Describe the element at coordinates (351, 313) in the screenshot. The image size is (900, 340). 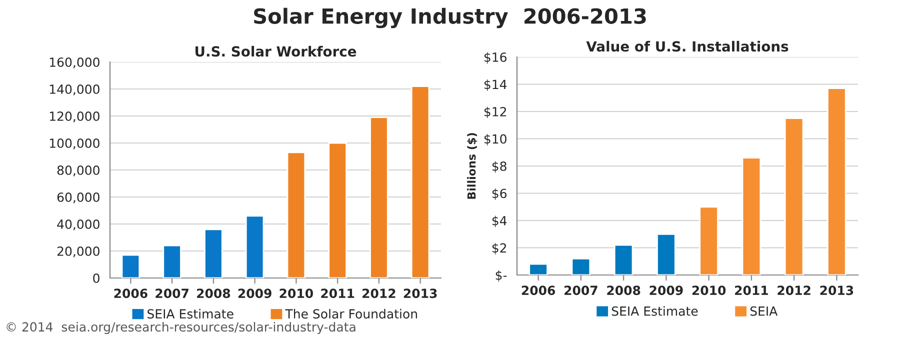
I see `legend-label: The Solar Foundation` at that location.